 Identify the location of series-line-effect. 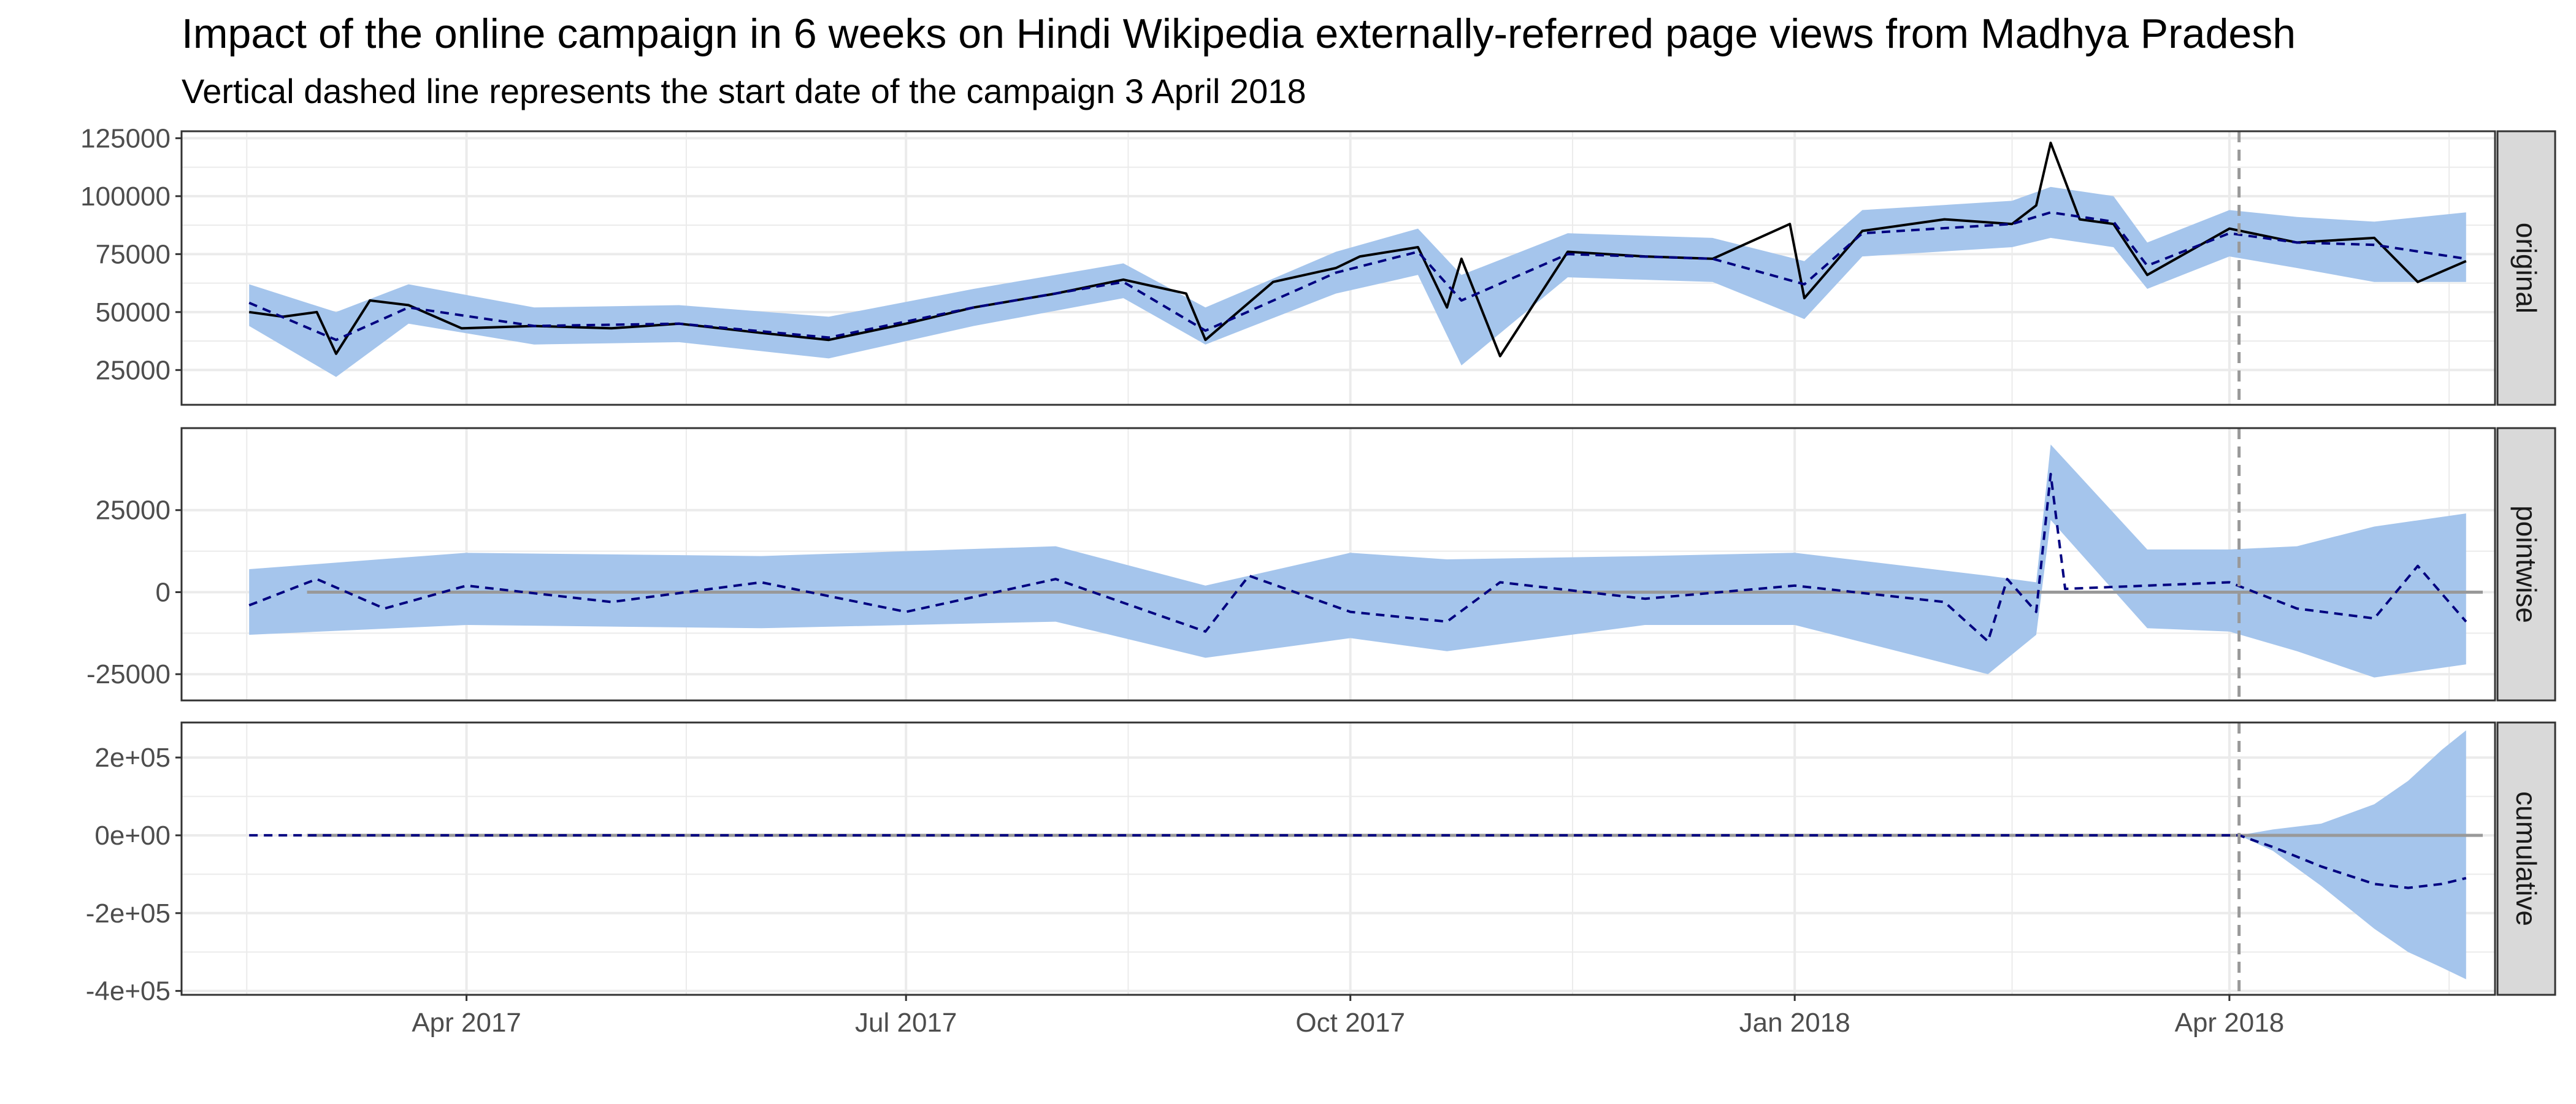
(1357, 557).